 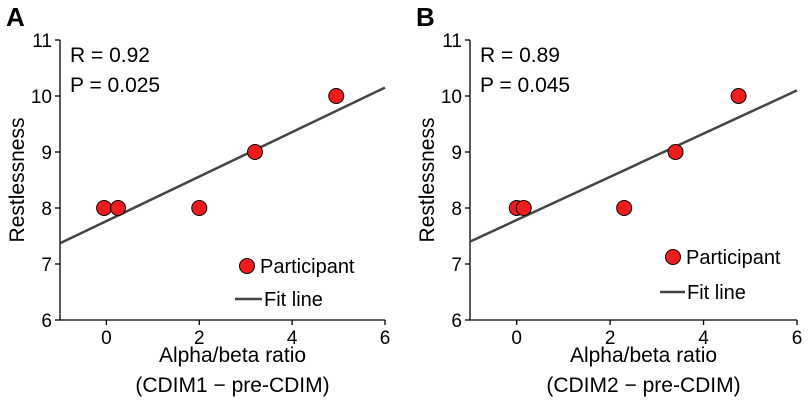 What do you see at coordinates (232, 385) in the screenshot?
I see `x-axis-label-sub: (CDIM1 − pre-CDIM)` at bounding box center [232, 385].